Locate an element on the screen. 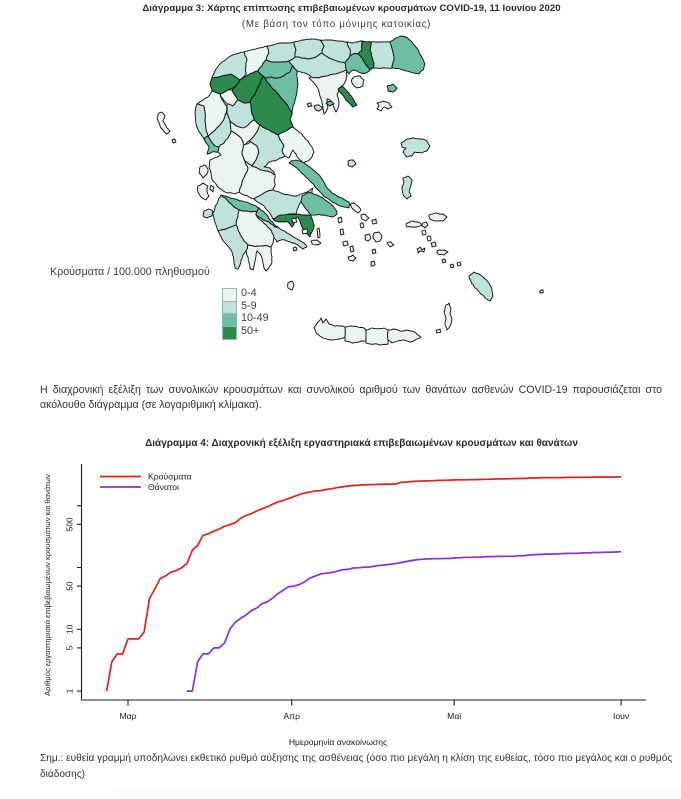  y-tick-label-500: 500 is located at coordinates (70, 524).